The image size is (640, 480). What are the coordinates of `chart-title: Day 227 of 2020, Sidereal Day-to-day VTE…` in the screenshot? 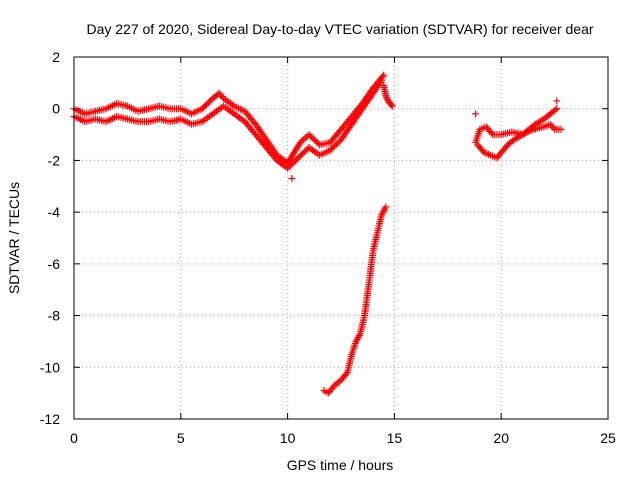 It's located at (339, 29).